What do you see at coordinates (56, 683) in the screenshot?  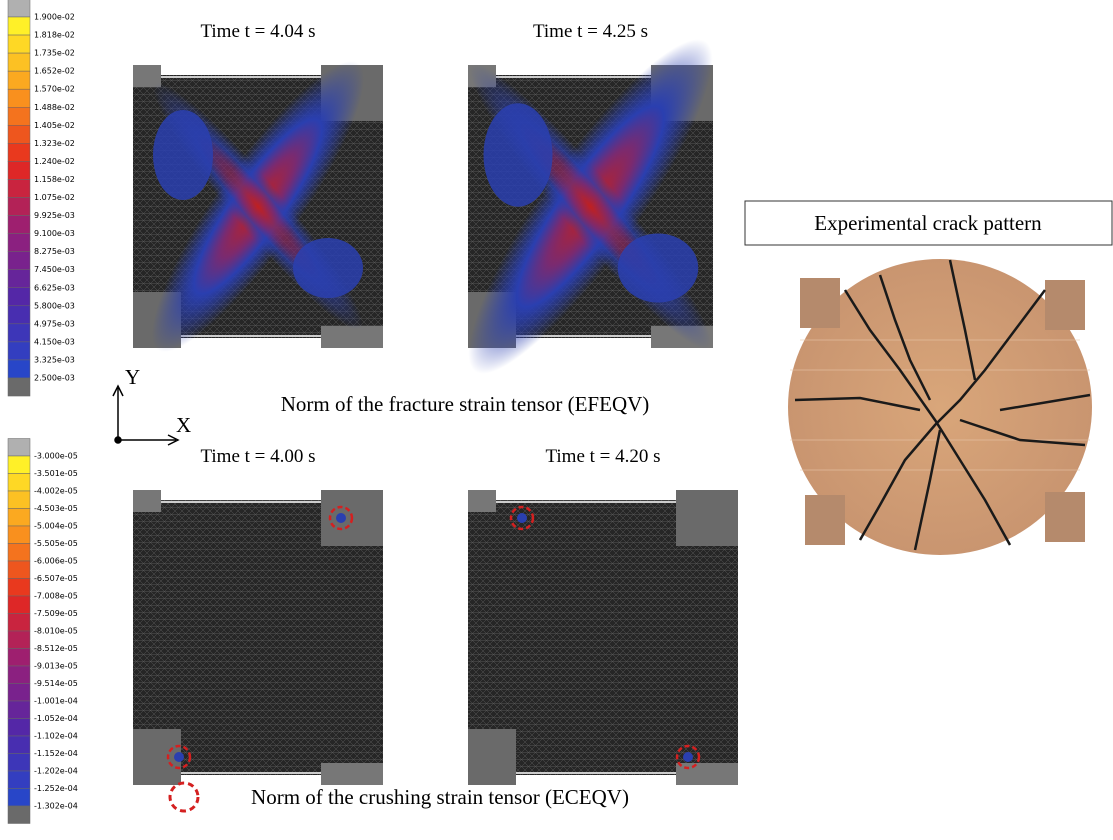 I see `legend-label: -9.514e-05` at bounding box center [56, 683].